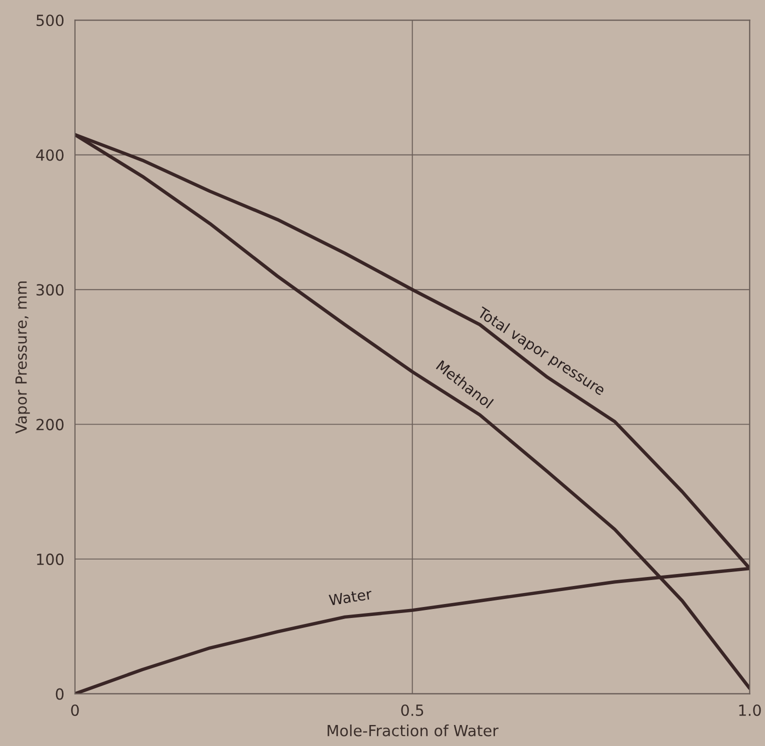 The width and height of the screenshot is (765, 746). I want to click on y-tick-label: 0, so click(60, 694).